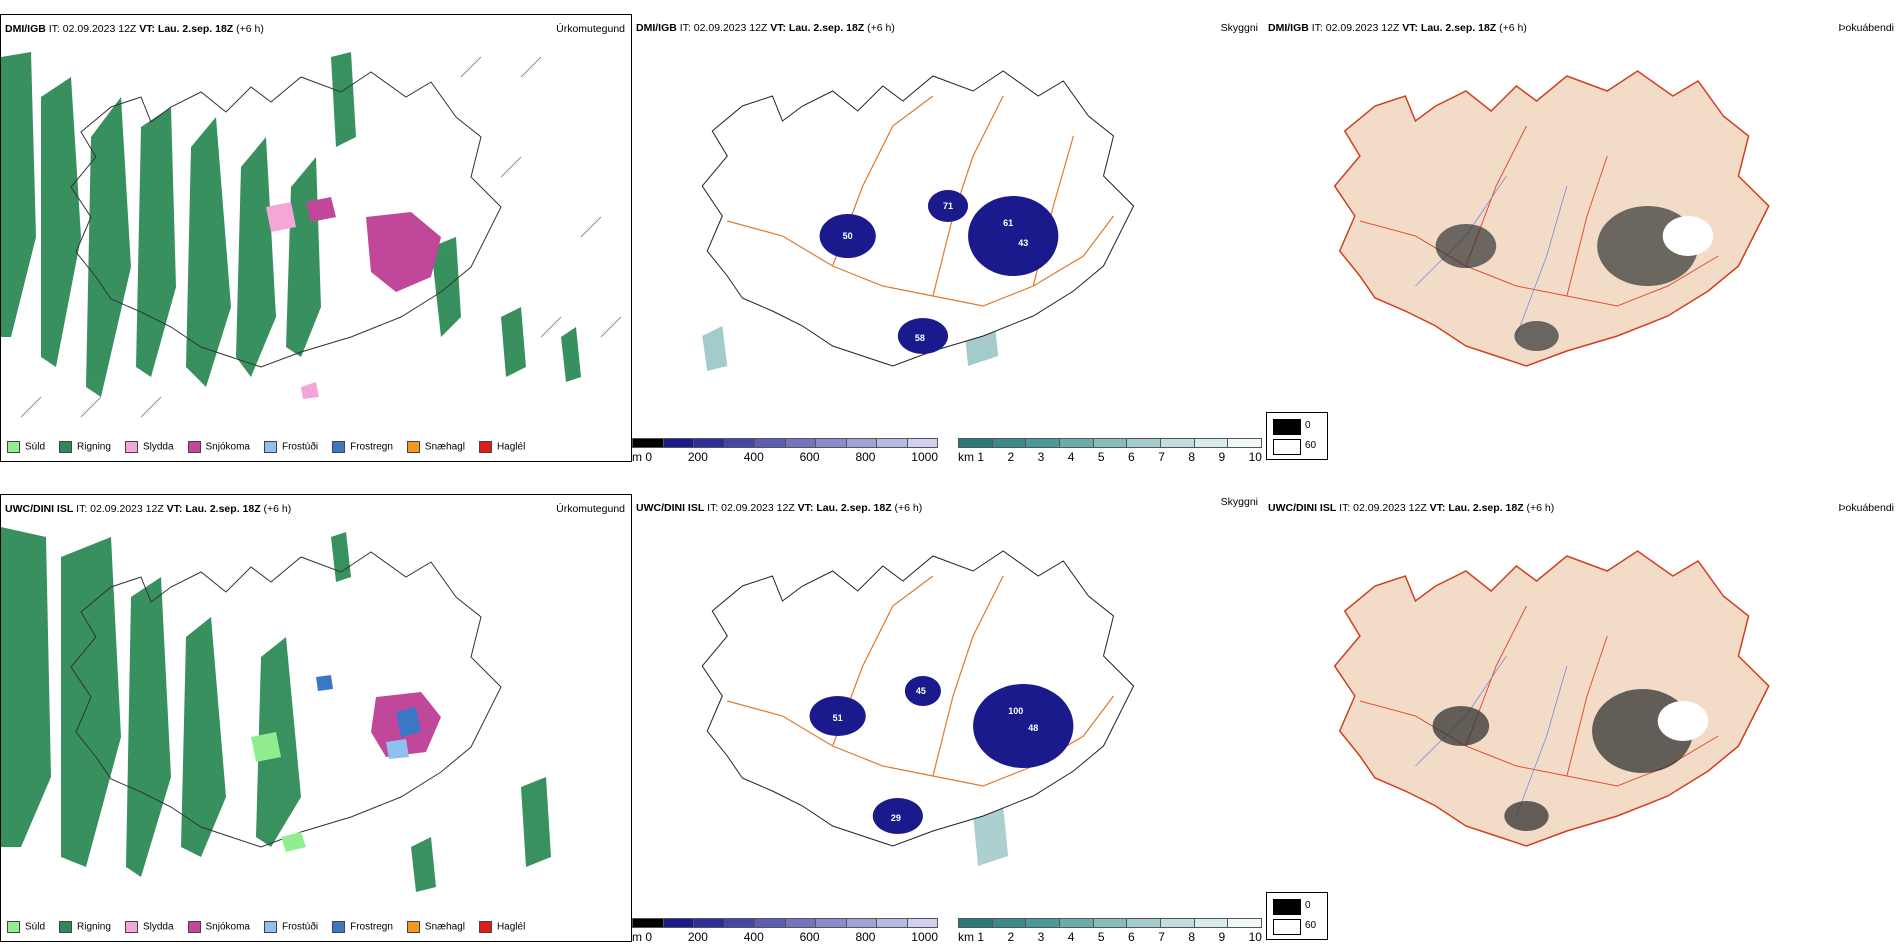 The image size is (1900, 950). I want to click on vis-label: 71, so click(948, 206).